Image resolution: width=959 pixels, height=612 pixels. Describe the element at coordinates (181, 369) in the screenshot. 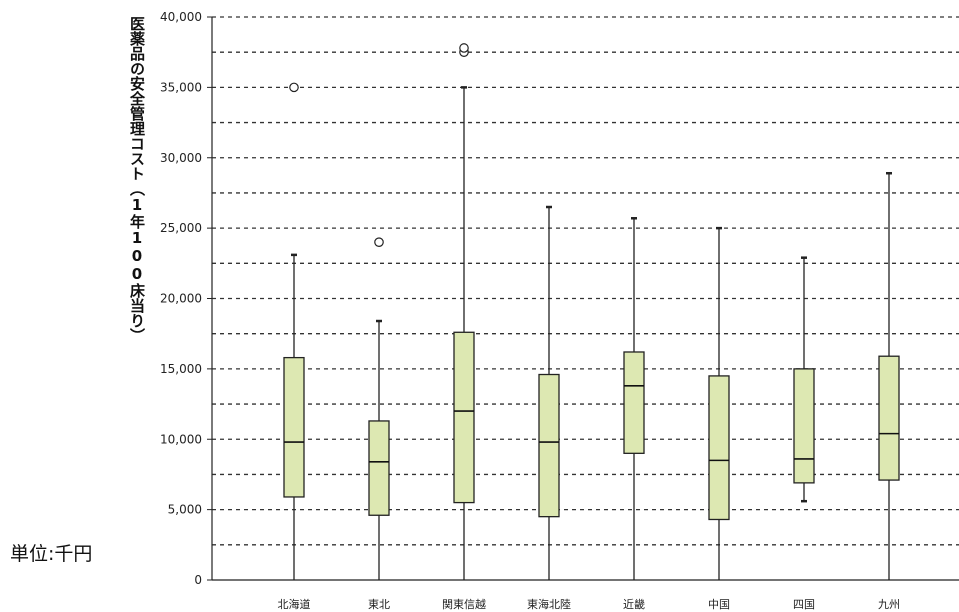

I see `y-tick-label: 15,000` at that location.